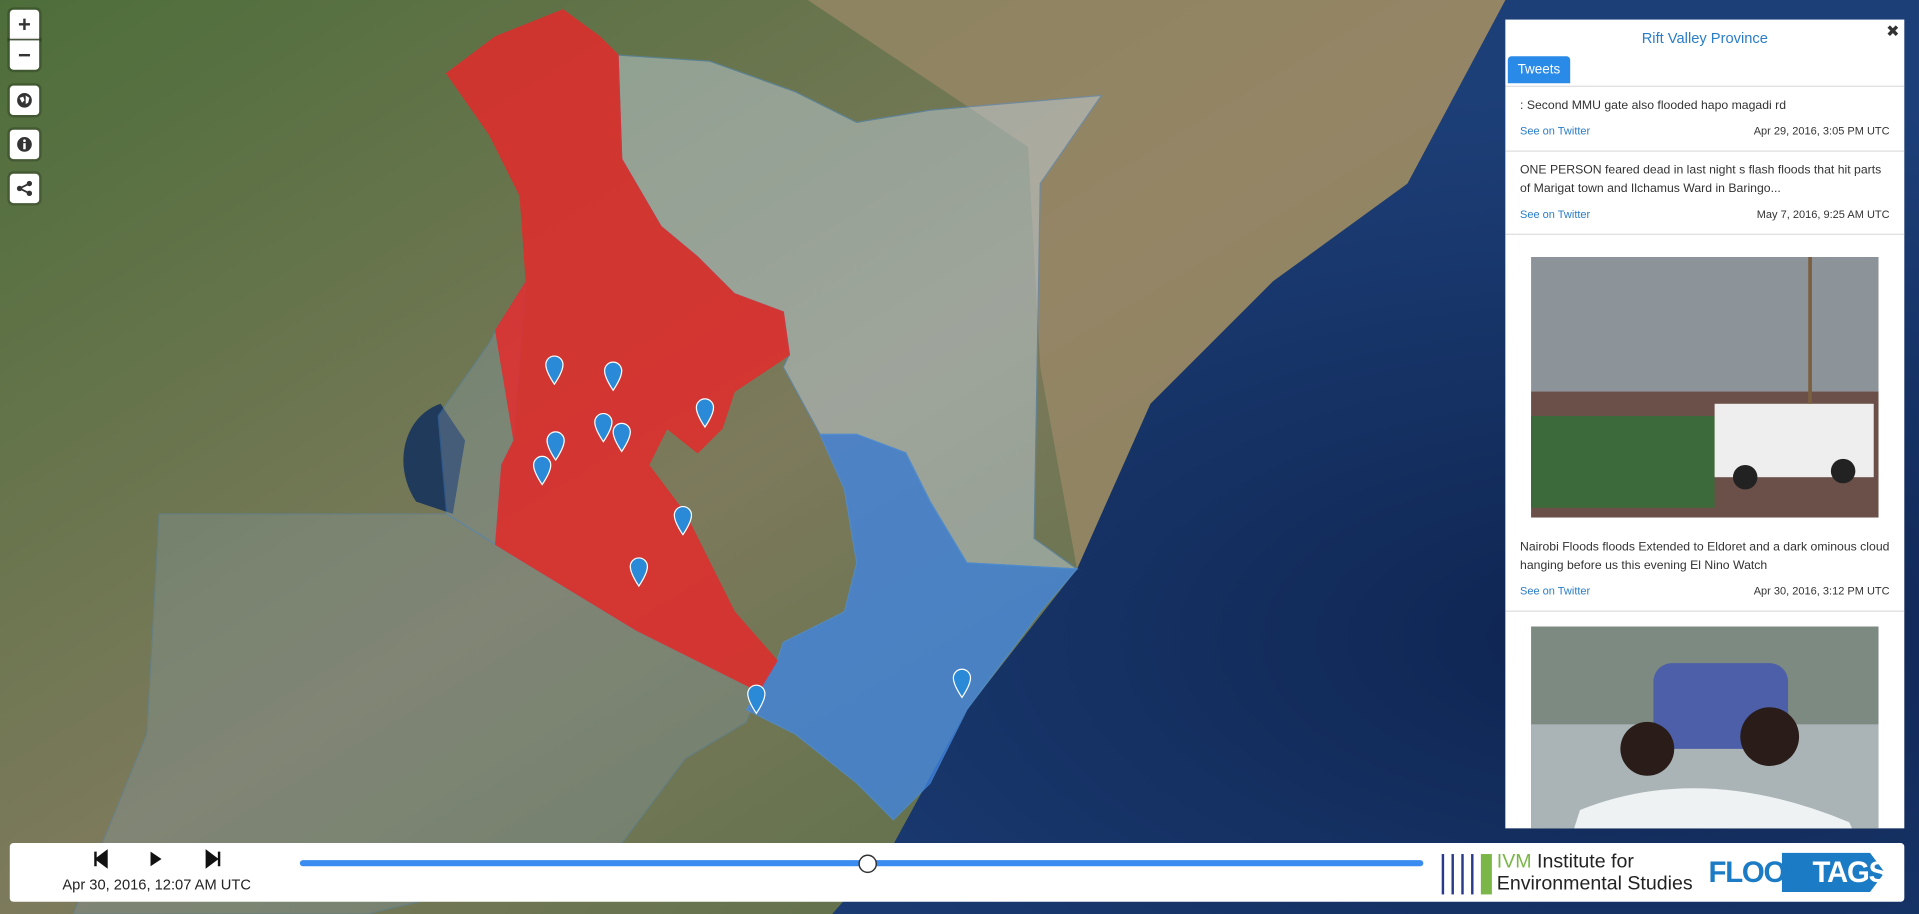 This screenshot has height=914, width=1919. I want to click on tweet-date: Apr 30, 2016, 3:12 PM UTC, so click(1821, 591).